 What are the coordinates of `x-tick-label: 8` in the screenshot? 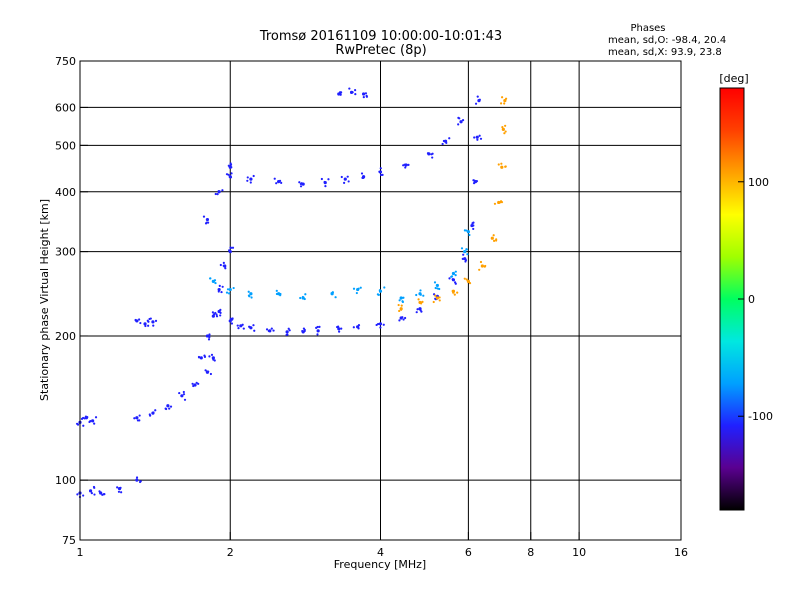 It's located at (530, 552).